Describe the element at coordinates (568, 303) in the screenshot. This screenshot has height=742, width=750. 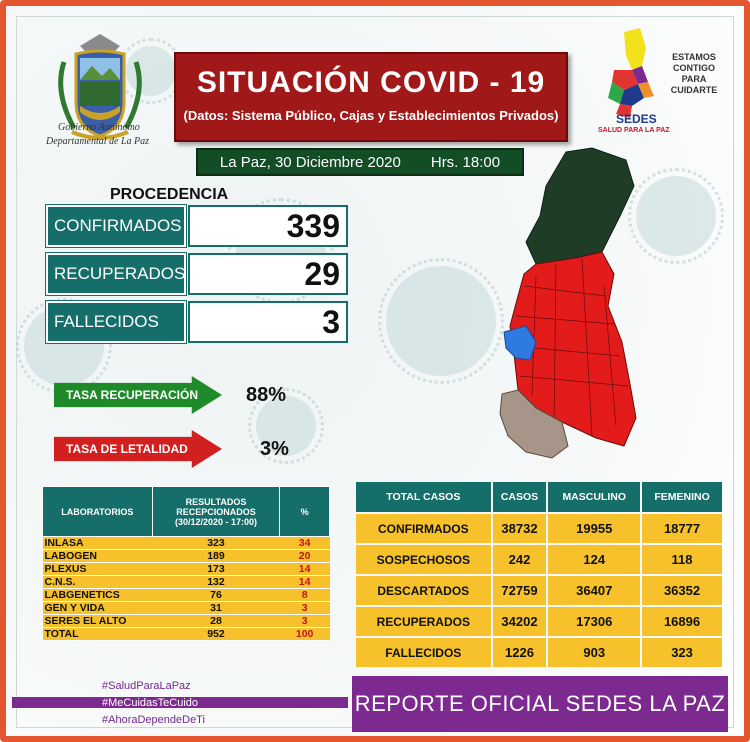
I see `la-paz-department-map` at that location.